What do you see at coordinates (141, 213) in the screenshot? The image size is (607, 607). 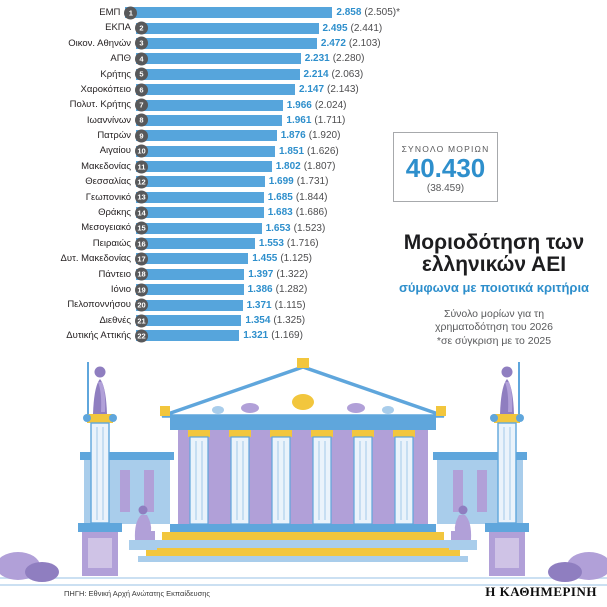 I see `rank-badge: 14` at bounding box center [141, 213].